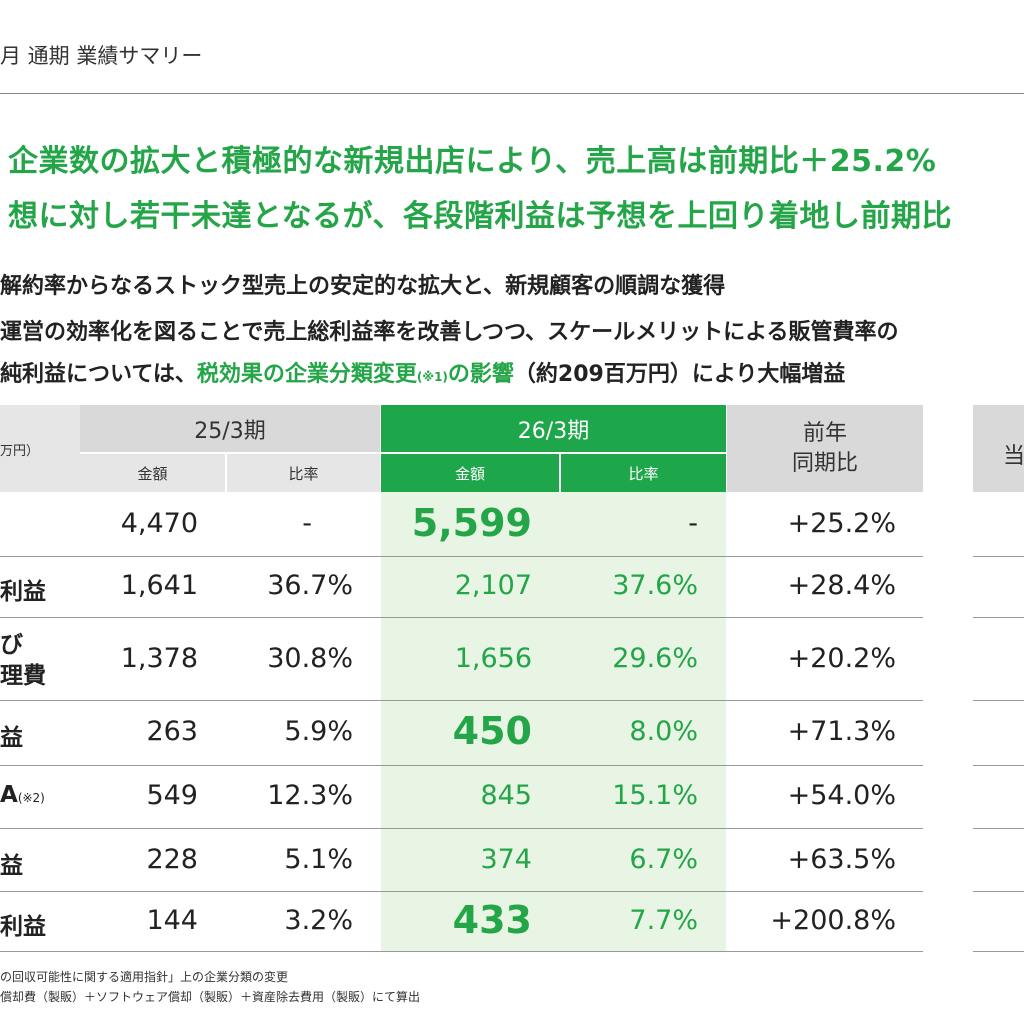 This screenshot has height=1024, width=1024. What do you see at coordinates (825, 448) in the screenshot?
I see `header-yoy: 前年 同期比` at bounding box center [825, 448].